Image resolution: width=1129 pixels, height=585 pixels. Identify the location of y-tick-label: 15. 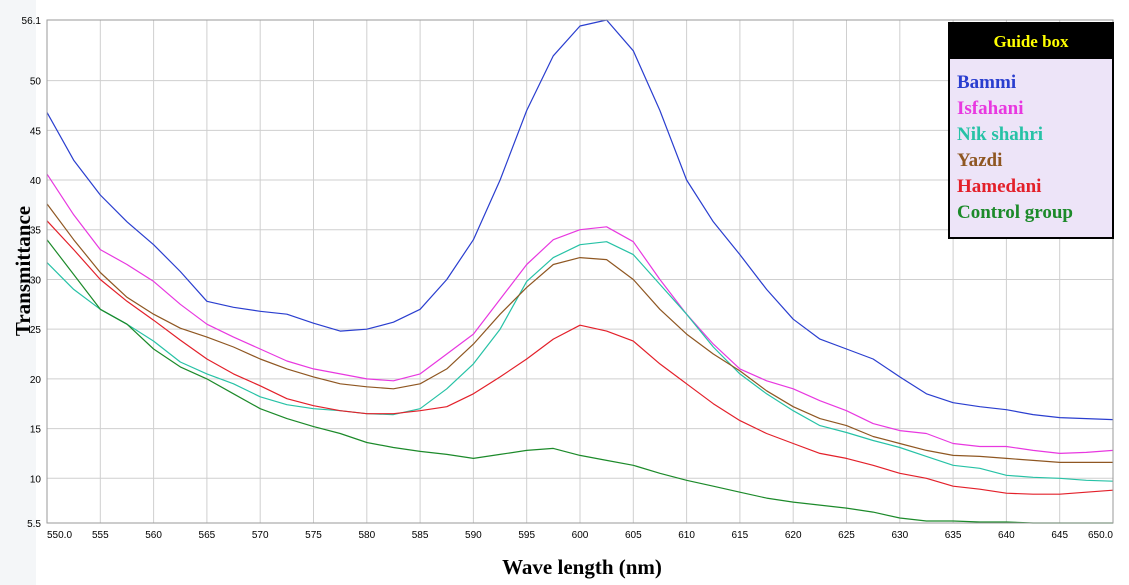
(36, 430).